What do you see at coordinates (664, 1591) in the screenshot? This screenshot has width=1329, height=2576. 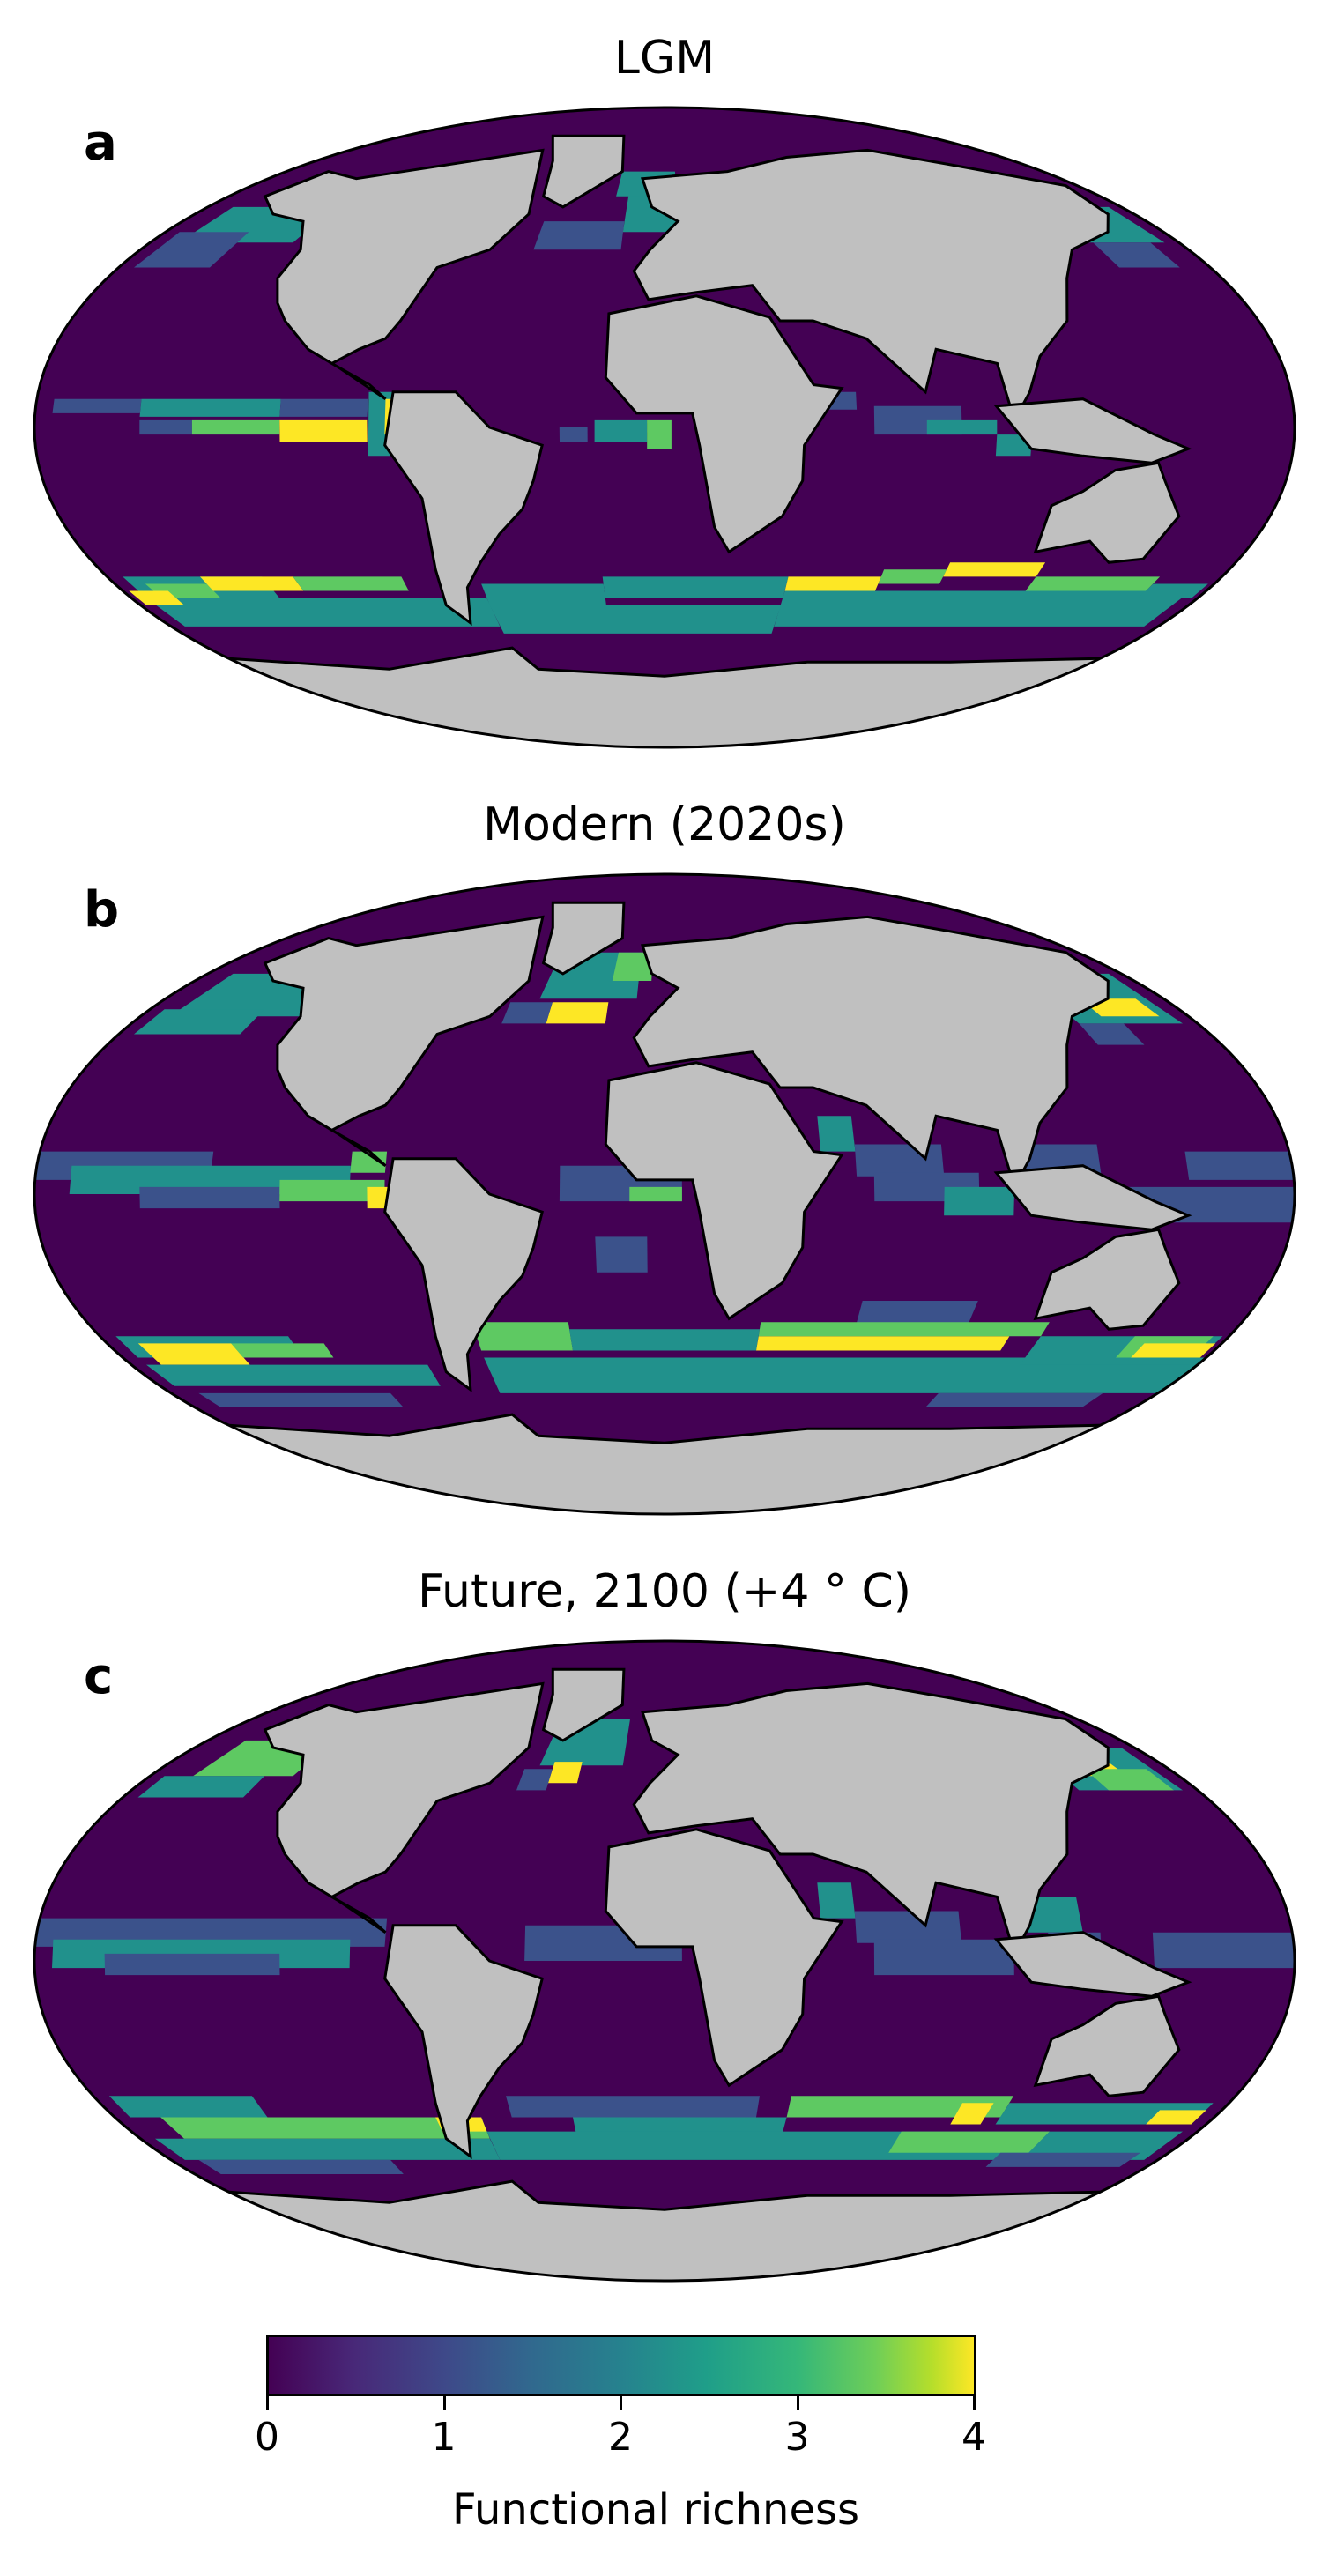 I see `panel-c-title: Future, 2100 (+4 ° C)` at bounding box center [664, 1591].